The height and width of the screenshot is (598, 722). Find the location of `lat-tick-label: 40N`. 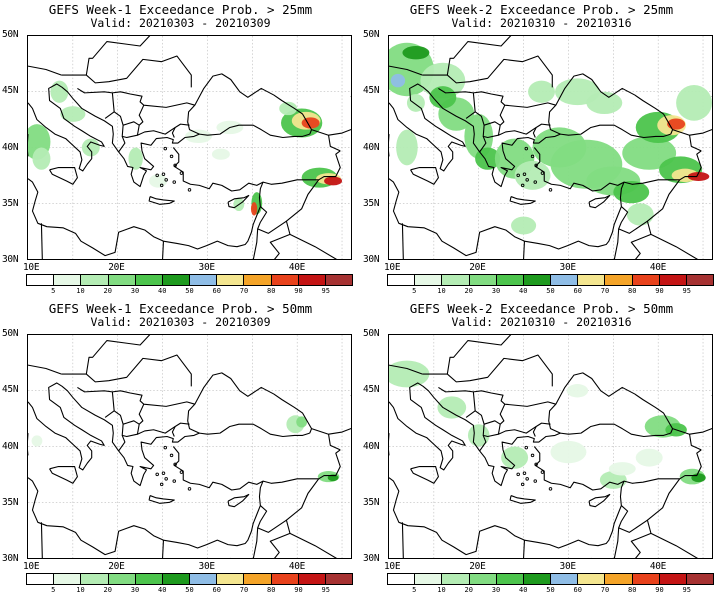

lat-tick-label: 40N is located at coordinates (10, 446).